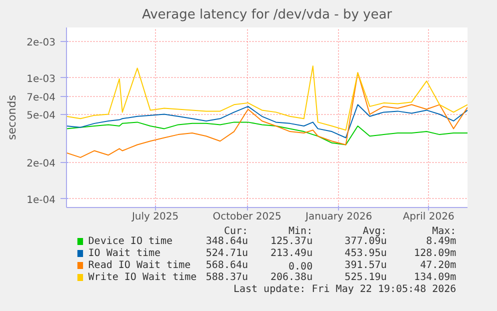 The height and width of the screenshot is (311, 497). What do you see at coordinates (365, 253) in the screenshot?
I see `text: 453.95u` at bounding box center [365, 253].